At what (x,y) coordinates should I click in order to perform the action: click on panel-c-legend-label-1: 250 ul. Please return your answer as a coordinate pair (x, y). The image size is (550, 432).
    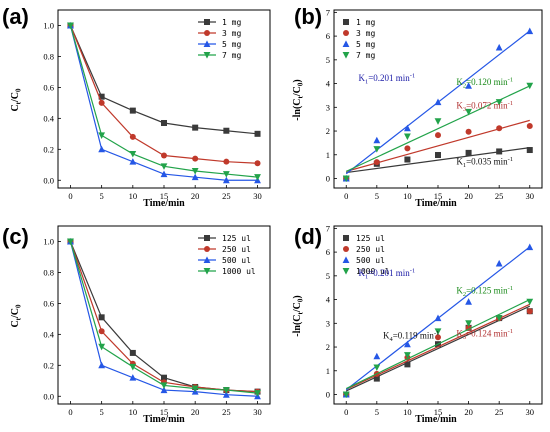
    Looking at the image, I should click on (236, 249).